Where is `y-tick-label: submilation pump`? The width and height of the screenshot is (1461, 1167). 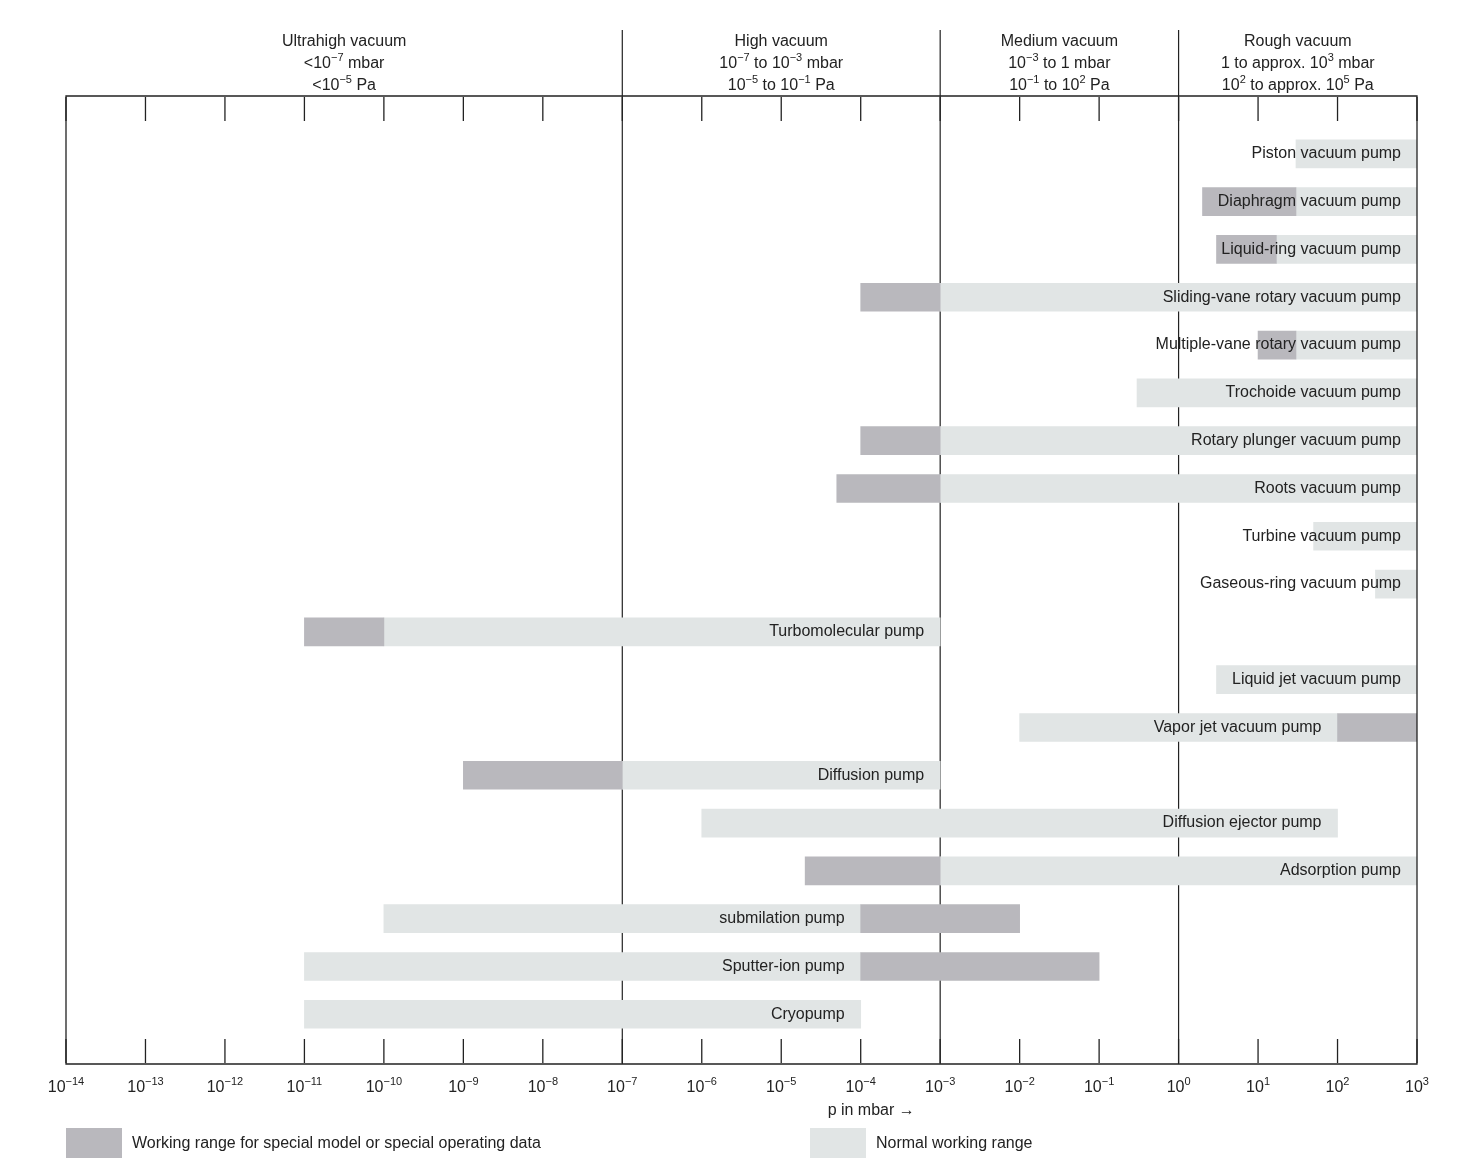
y-tick-label: submilation pump is located at coordinates (782, 918).